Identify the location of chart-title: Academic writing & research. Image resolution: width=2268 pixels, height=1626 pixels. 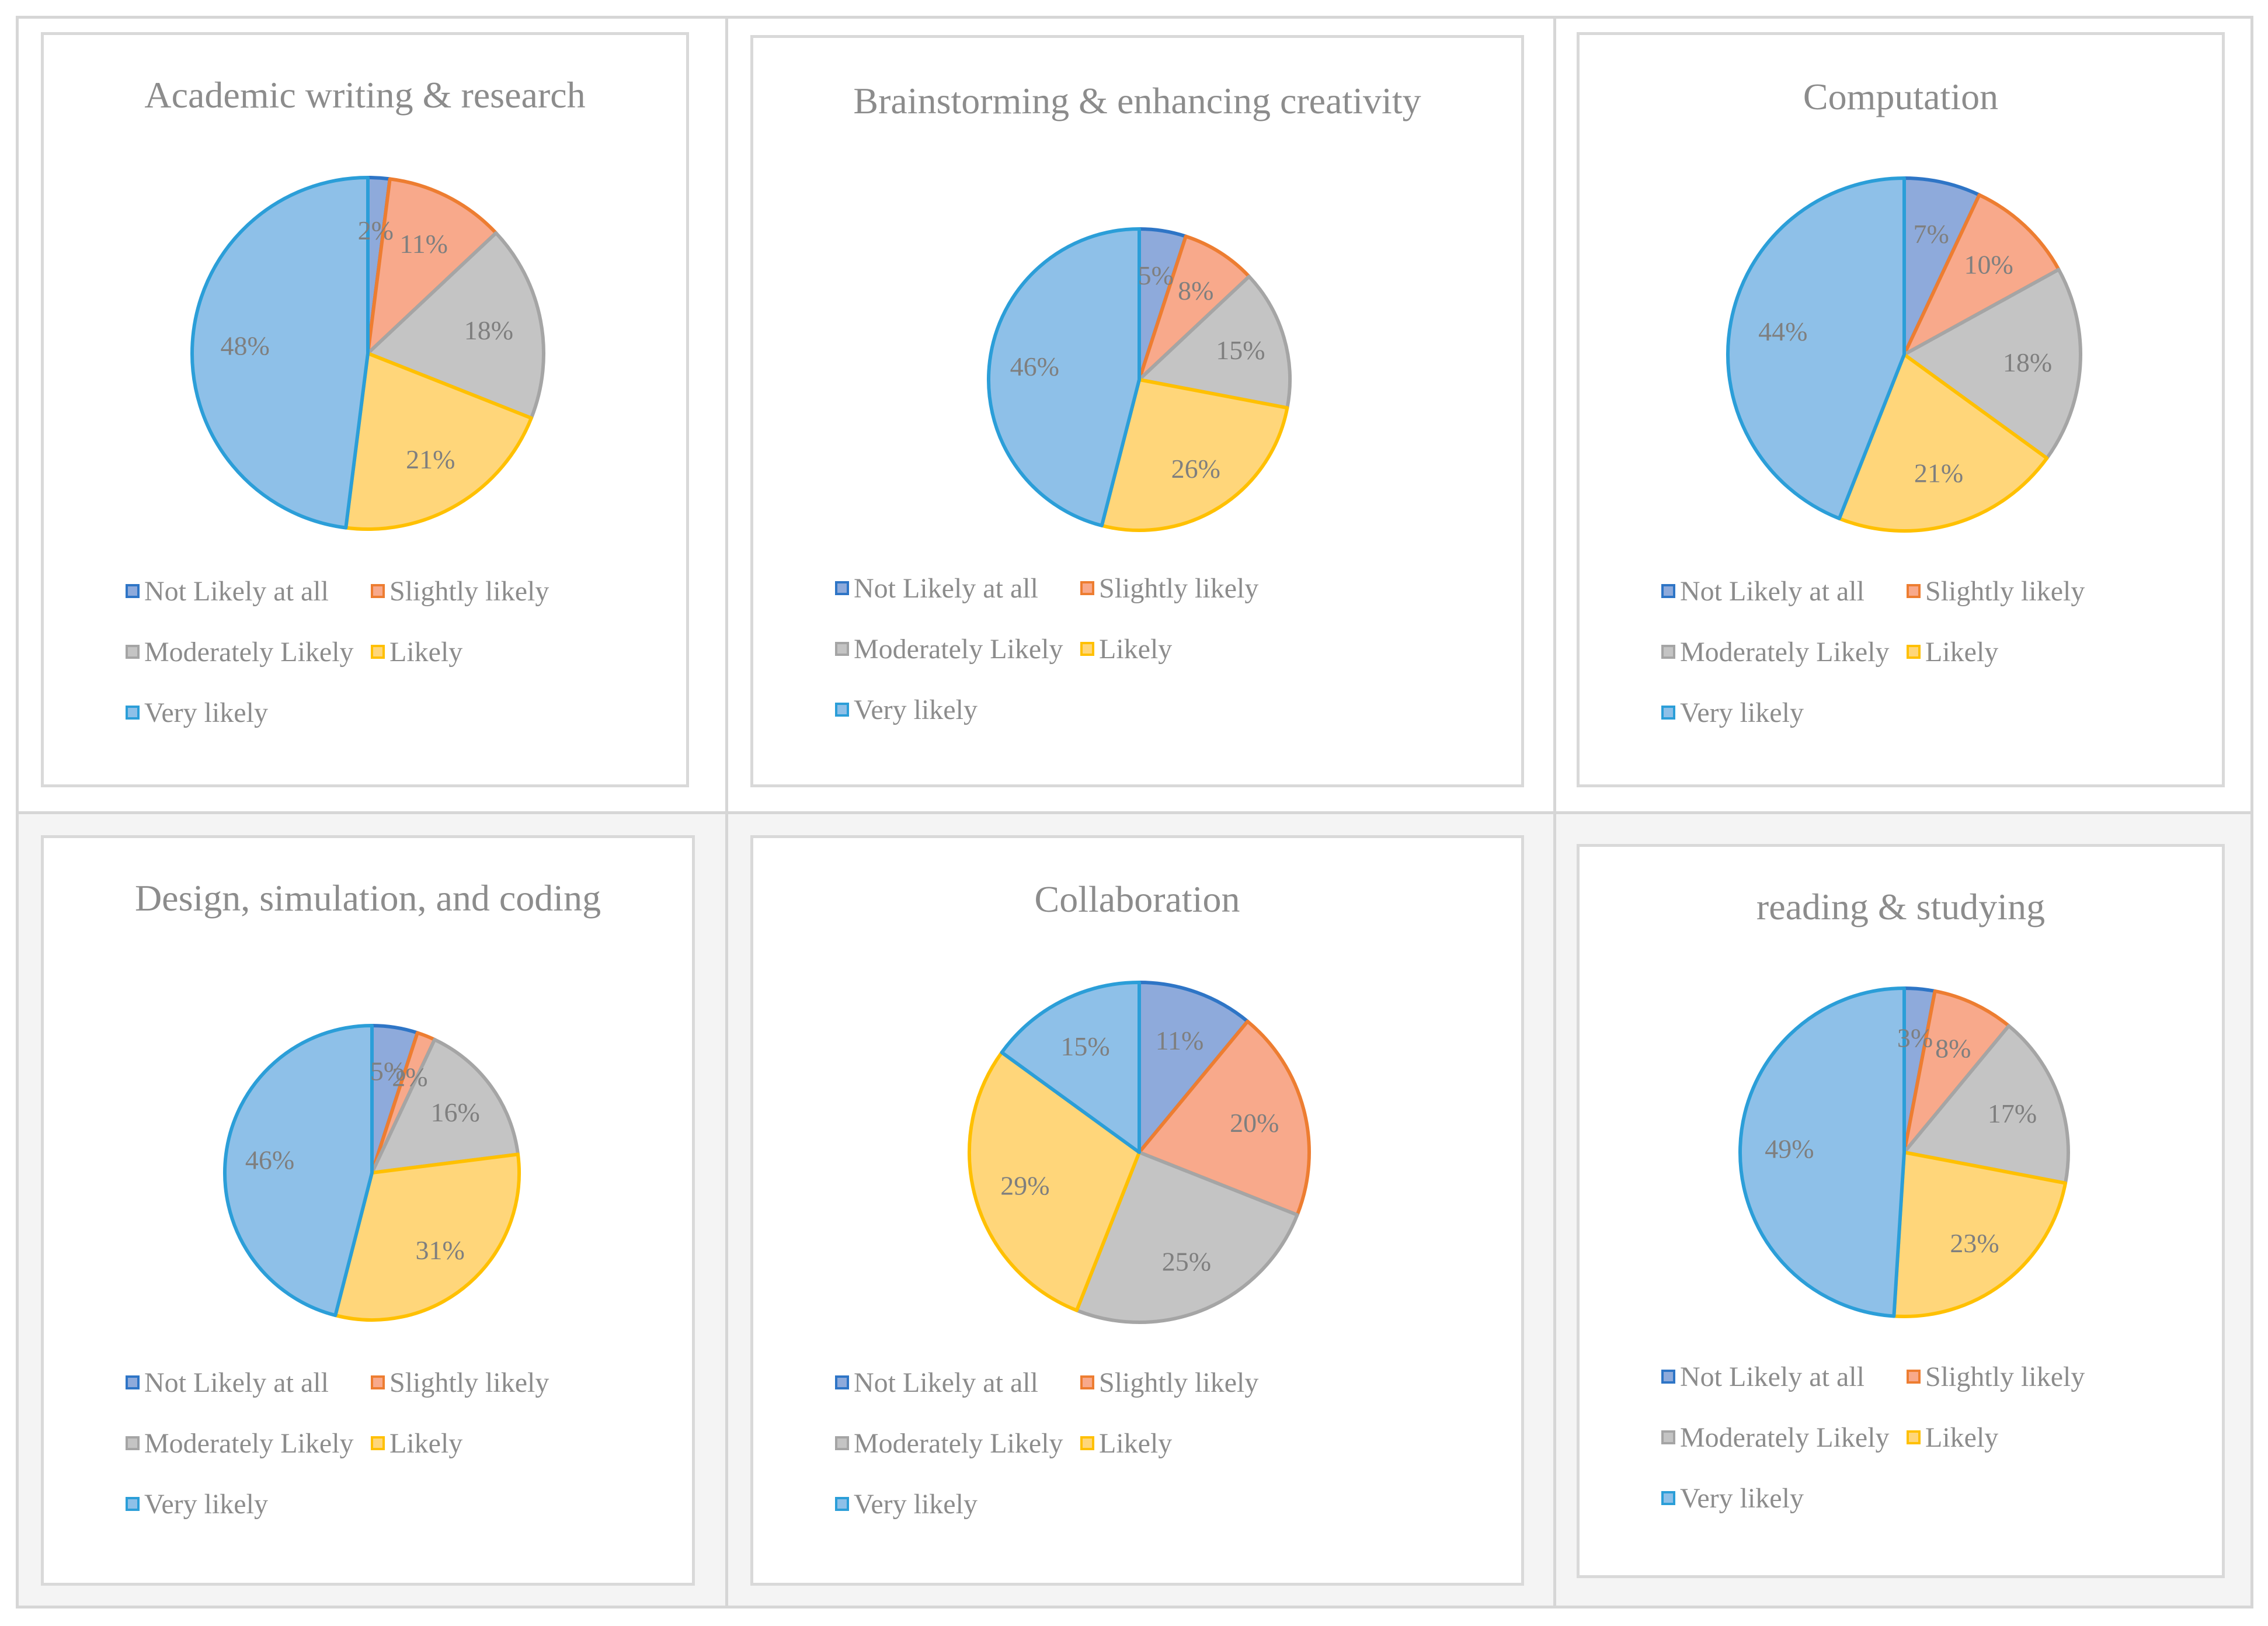
(365, 95).